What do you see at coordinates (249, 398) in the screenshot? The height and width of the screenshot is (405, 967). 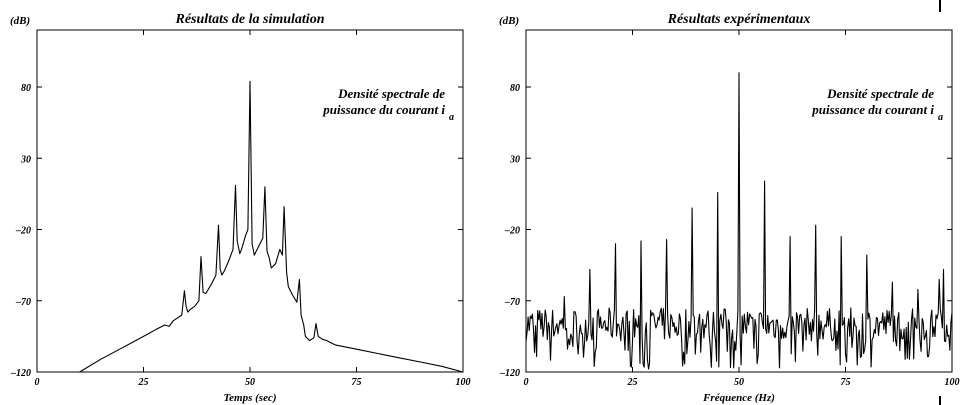 I see `x-axis-label: Temps (sec)` at bounding box center [249, 398].